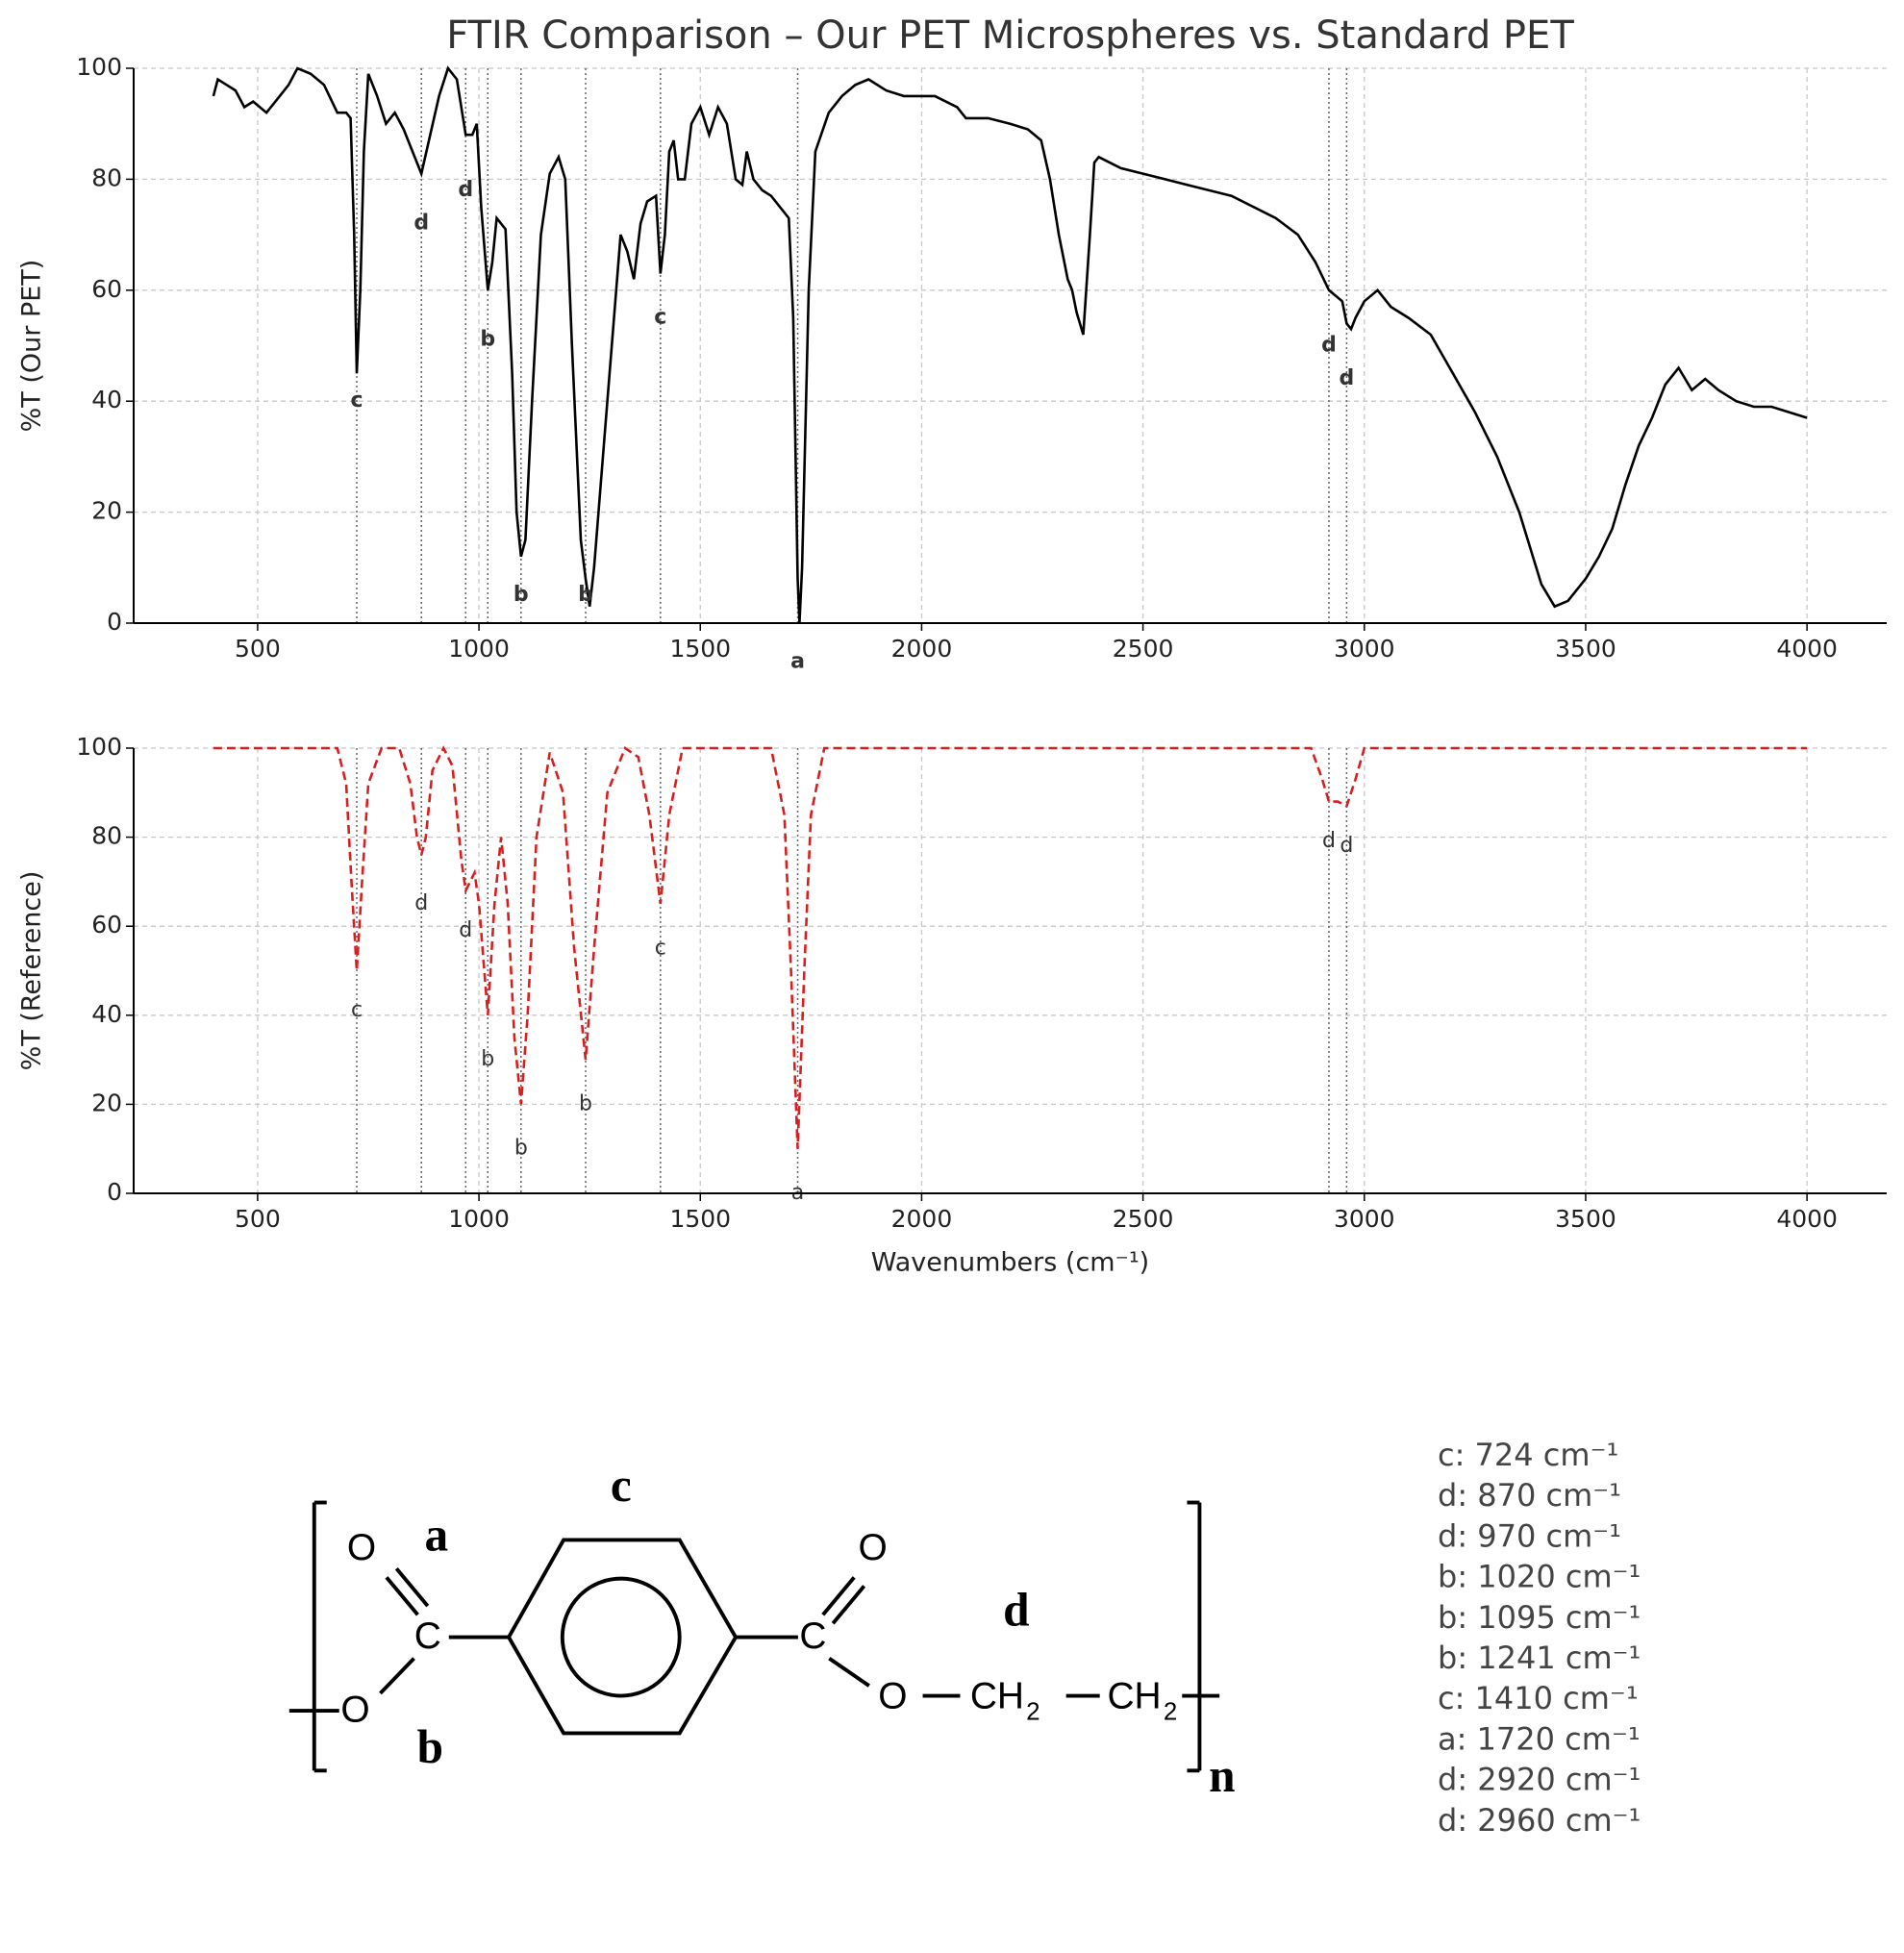 This screenshot has height=1953, width=1904. I want to click on bond-label: d, so click(1016, 1610).